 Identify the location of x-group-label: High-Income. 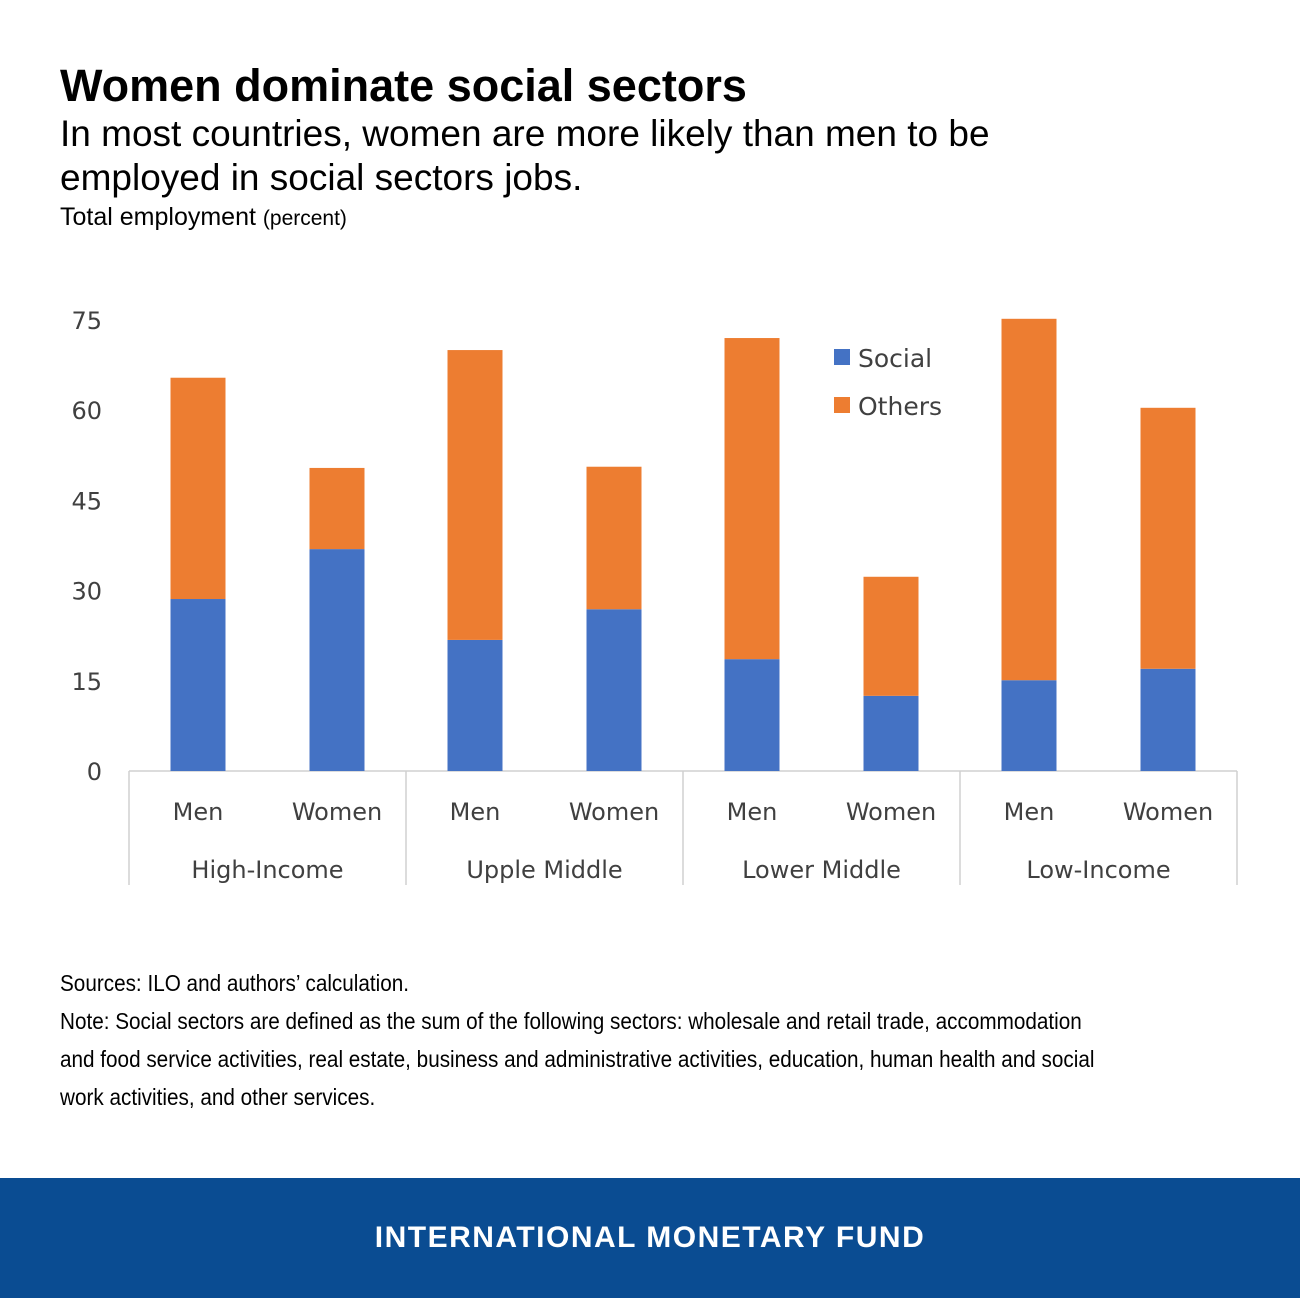
(267, 870).